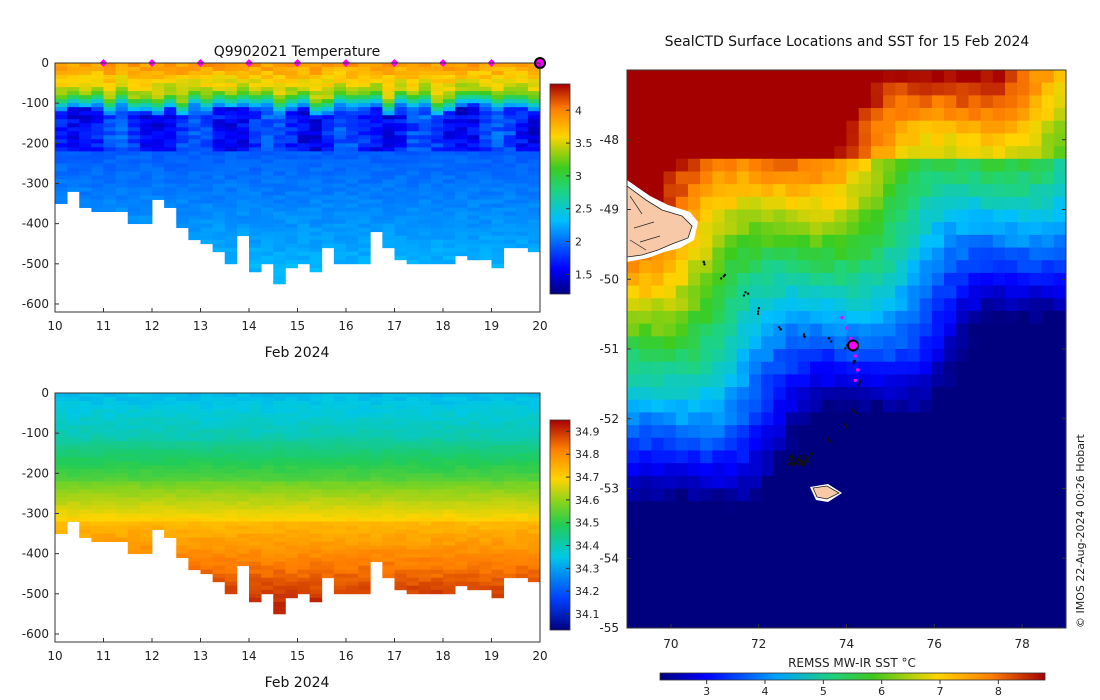  Describe the element at coordinates (103, 656) in the screenshot. I see `x-tick-label: 11` at that location.